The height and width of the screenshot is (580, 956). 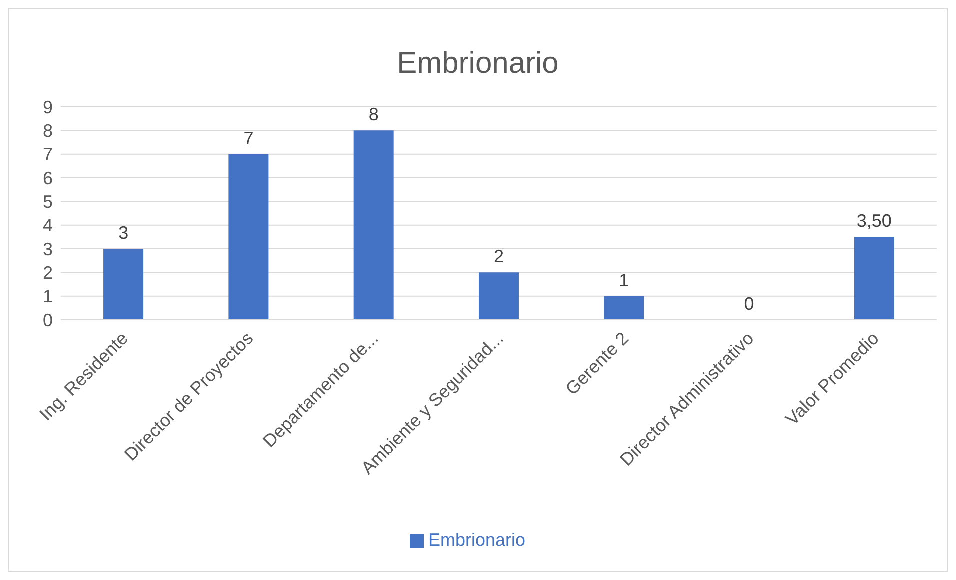 What do you see at coordinates (47, 296) in the screenshot?
I see `y-tick-label: 1` at bounding box center [47, 296].